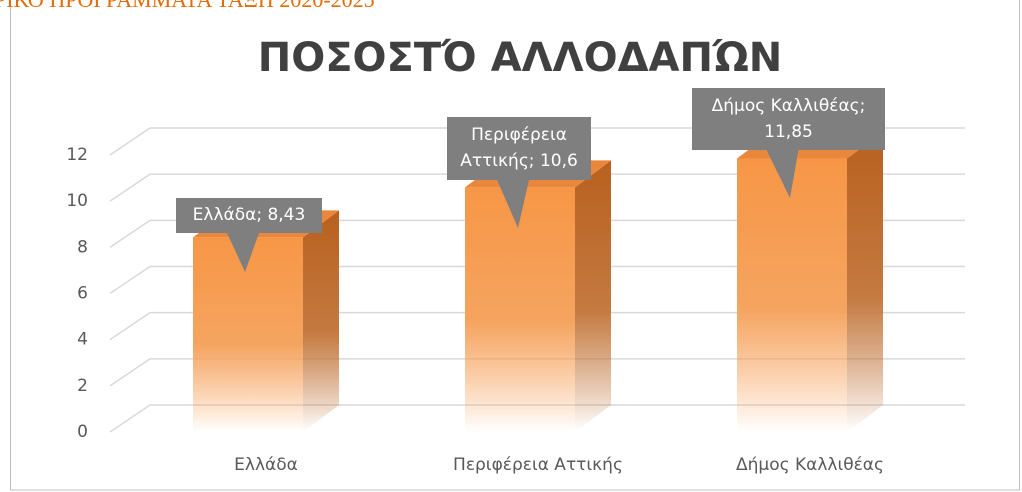 Image resolution: width=1022 pixels, height=492 pixels. Describe the element at coordinates (77, 155) in the screenshot. I see `y-tick-label: 12` at that location.